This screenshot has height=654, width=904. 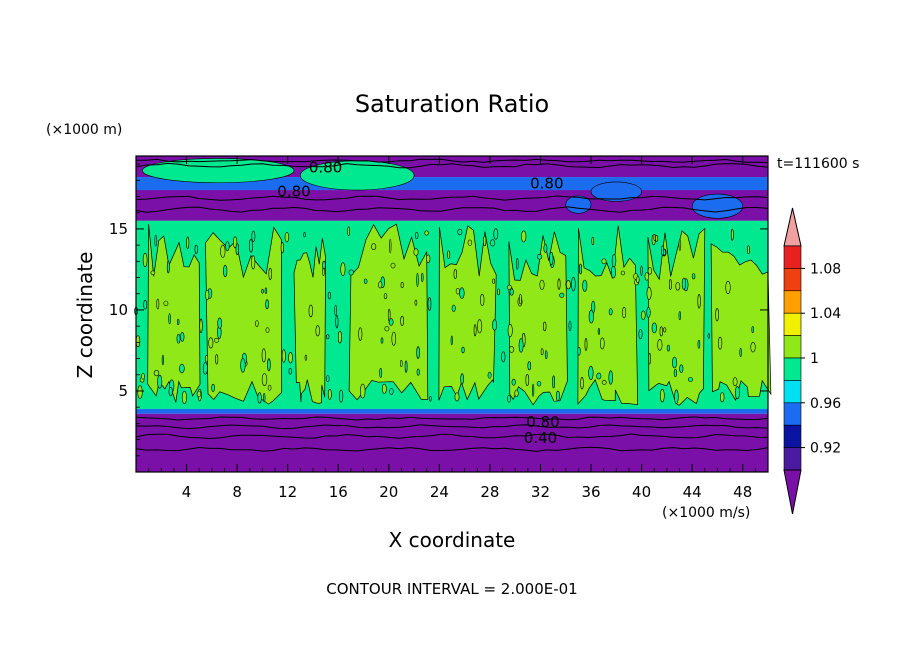 I want to click on colorbar: 0.92 0.96 1 1.04 1.08, so click(x=812, y=361).